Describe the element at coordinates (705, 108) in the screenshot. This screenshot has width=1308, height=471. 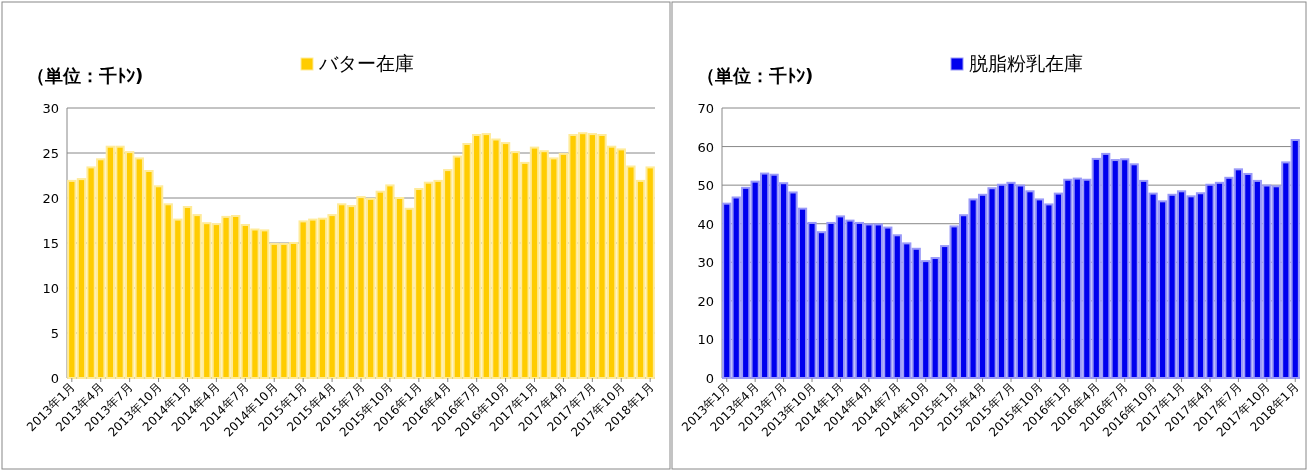
I see `y-tick-label: 70` at that location.